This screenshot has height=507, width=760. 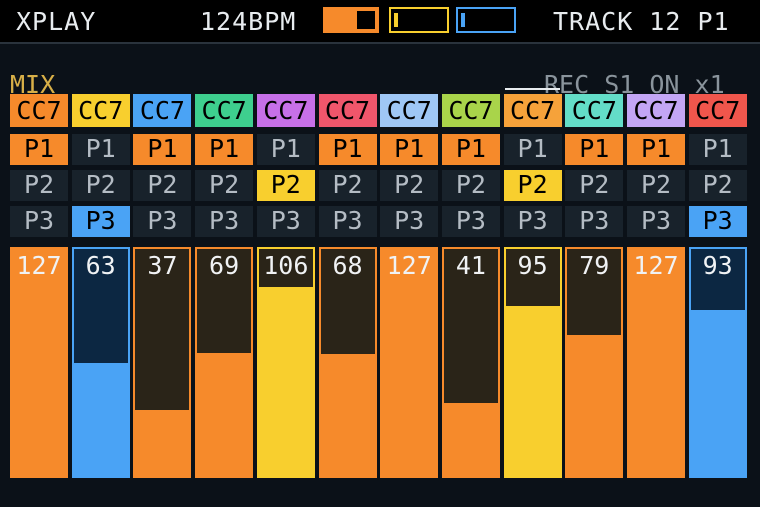 What do you see at coordinates (470, 265) in the screenshot?
I see `fader-value: 41` at bounding box center [470, 265].